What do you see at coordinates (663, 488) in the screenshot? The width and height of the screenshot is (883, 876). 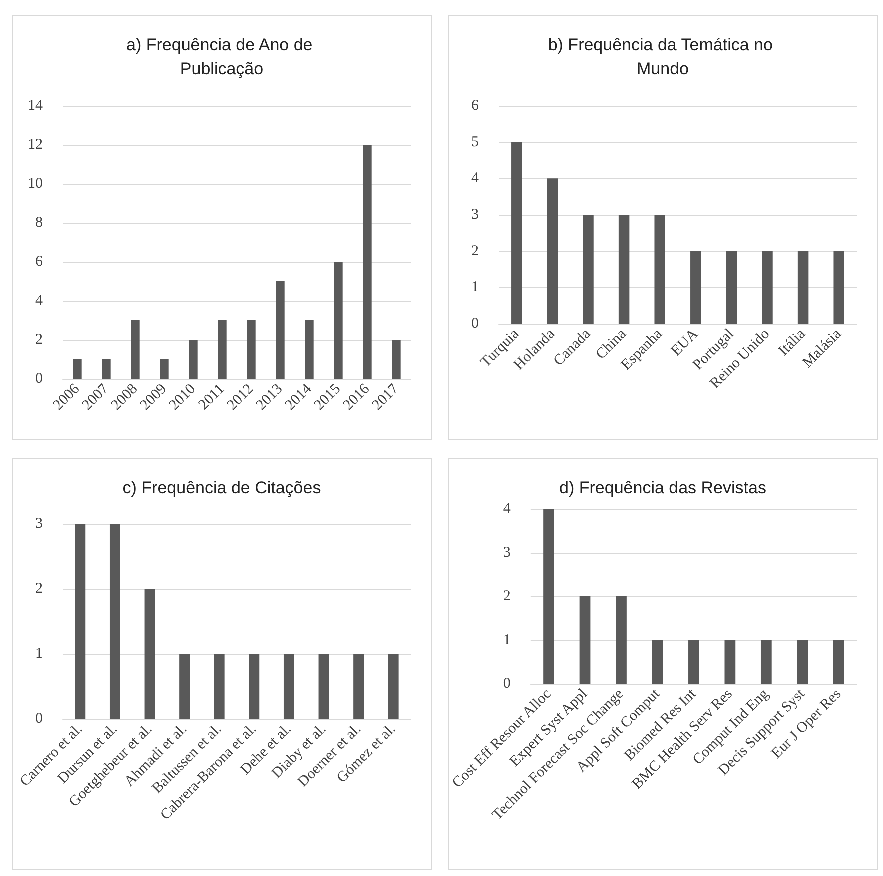 I see `chart-title: d) Frequência das Revistas` at bounding box center [663, 488].